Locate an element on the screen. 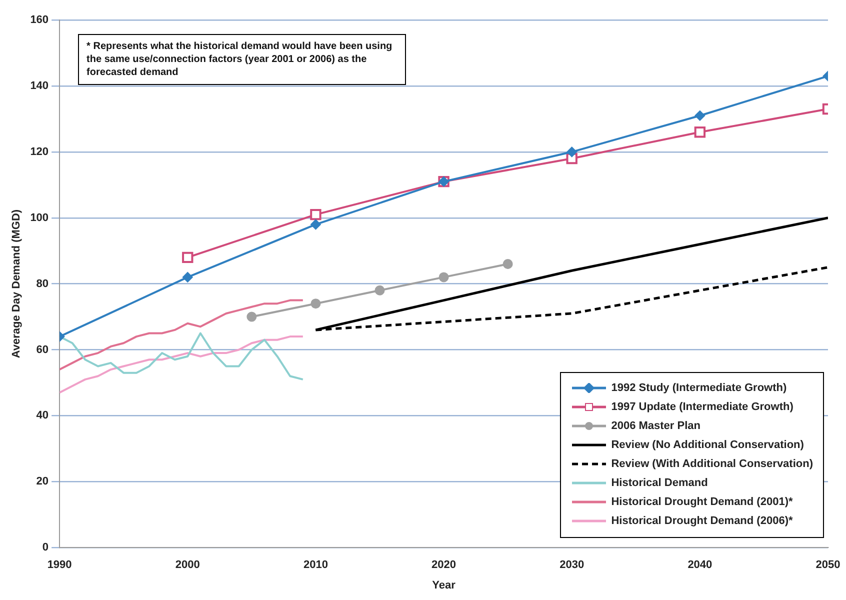 The width and height of the screenshot is (846, 600). y-tick-label: 80 is located at coordinates (42, 284).